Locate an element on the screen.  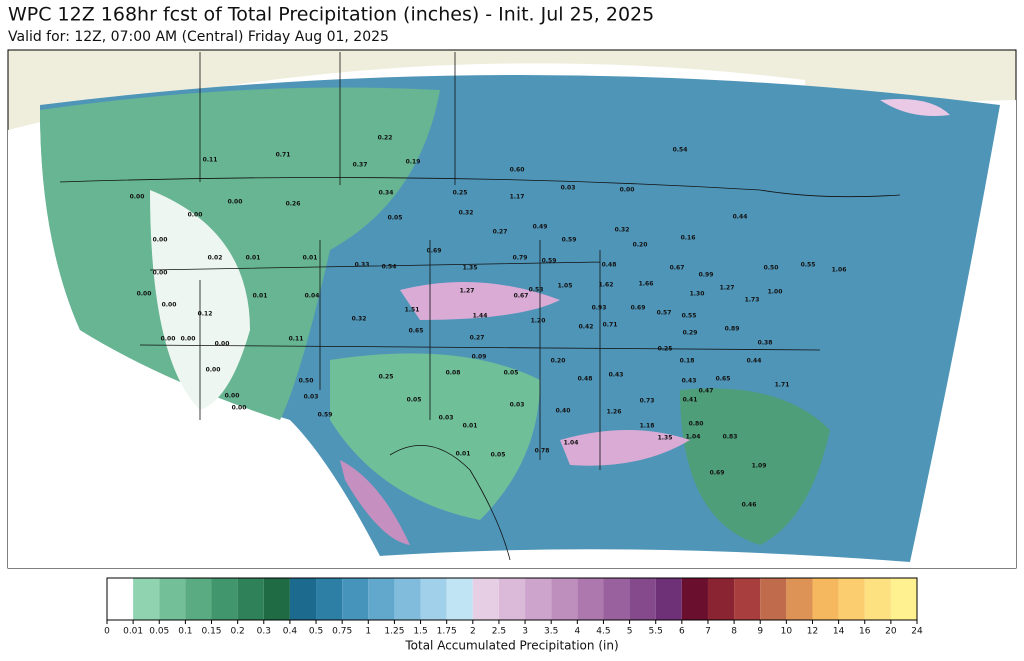
map-value-label: 0.79 is located at coordinates (520, 258).